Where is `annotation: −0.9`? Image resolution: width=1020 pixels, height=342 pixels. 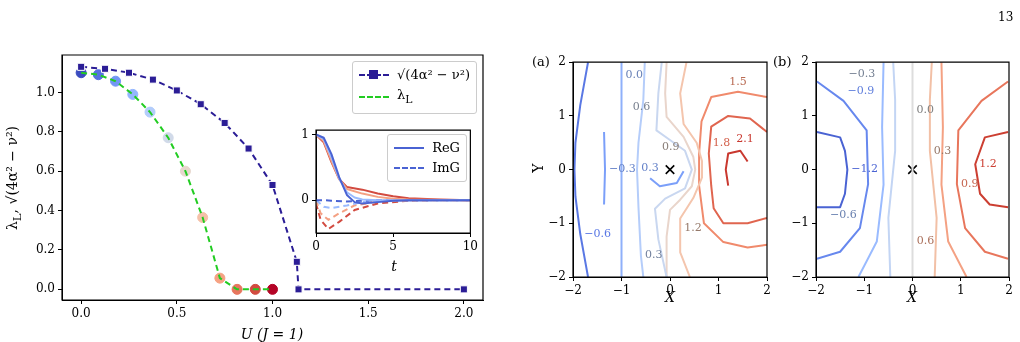
annotation: −0.9 is located at coordinates (861, 90).